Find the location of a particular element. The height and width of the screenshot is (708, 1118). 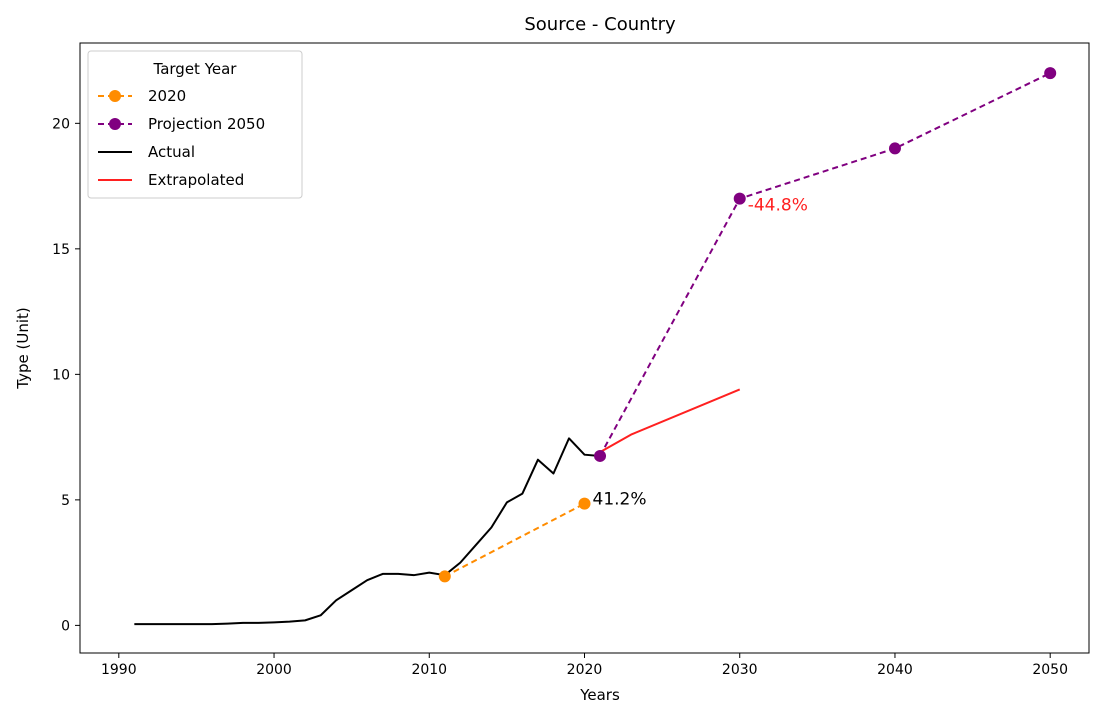

y-tick-label: 5 is located at coordinates (65, 501).